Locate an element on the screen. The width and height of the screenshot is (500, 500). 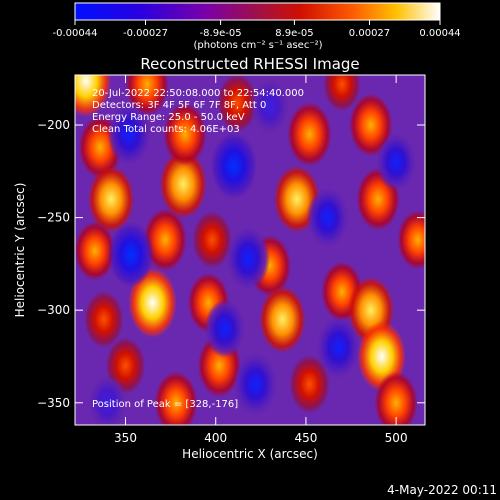
x-tick-label: 400 is located at coordinates (215, 438).